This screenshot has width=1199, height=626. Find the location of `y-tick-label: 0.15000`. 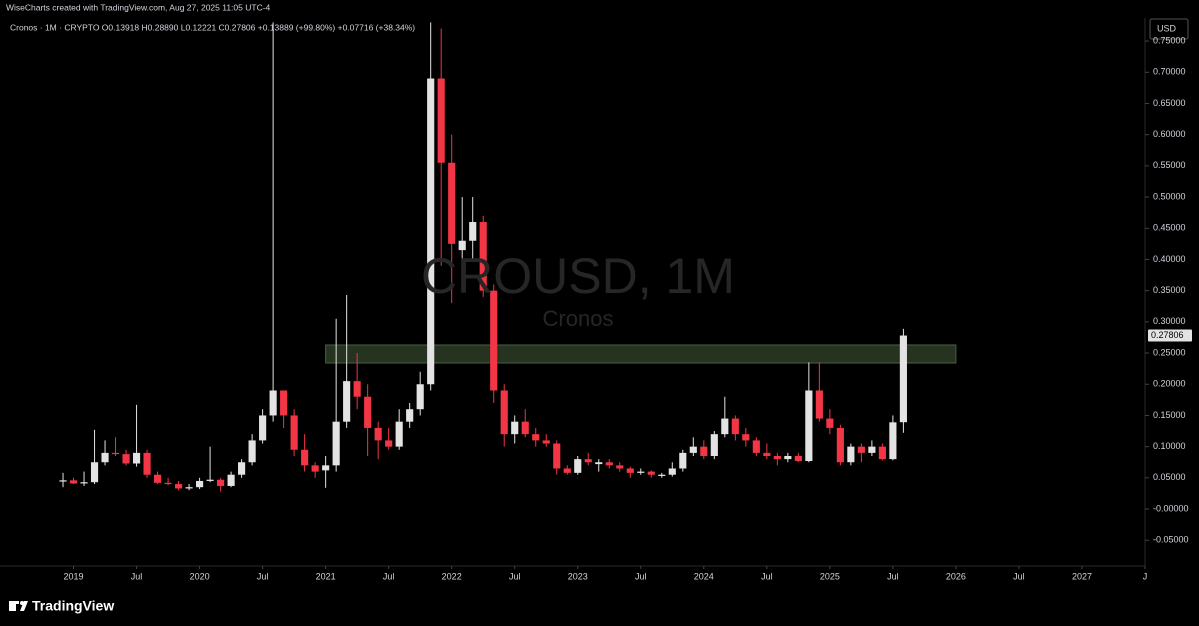

y-tick-label: 0.15000 is located at coordinates (1169, 415).